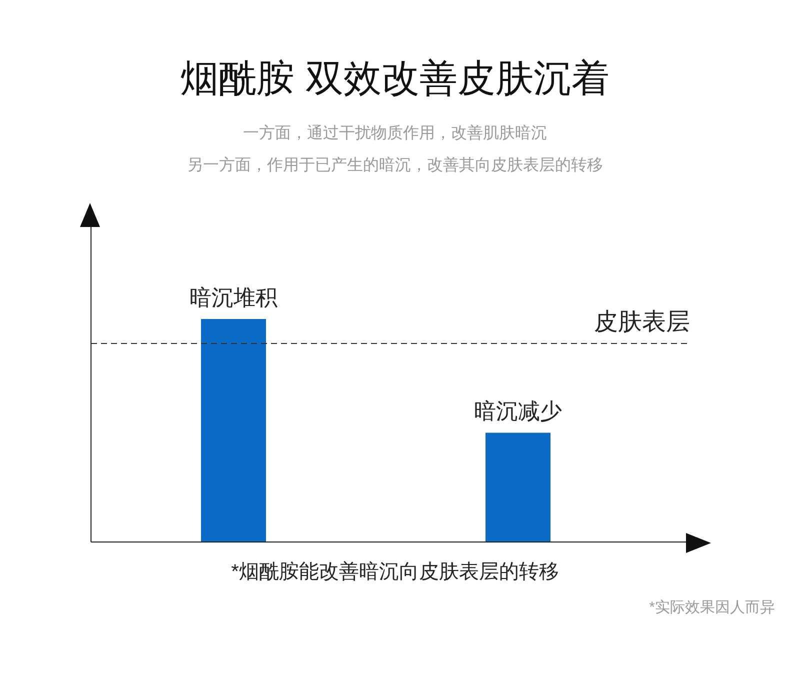 This screenshot has width=790, height=695. Describe the element at coordinates (712, 607) in the screenshot. I see `text: *实际效果因人而异` at that location.